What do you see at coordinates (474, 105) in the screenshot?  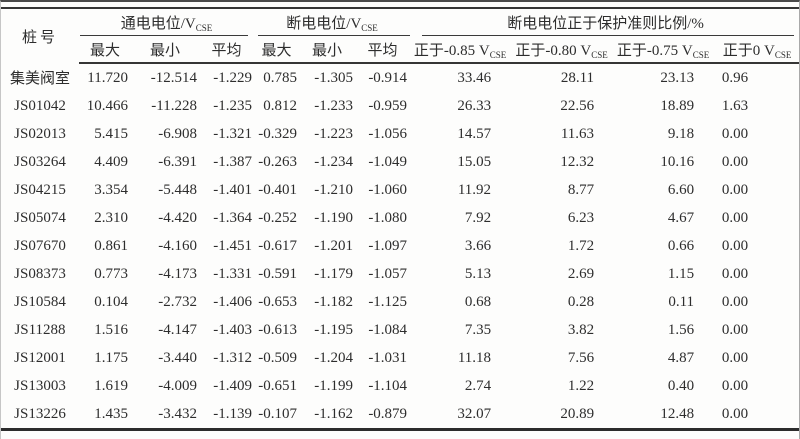 I see `value-cell: 26.33` at bounding box center [474, 105].